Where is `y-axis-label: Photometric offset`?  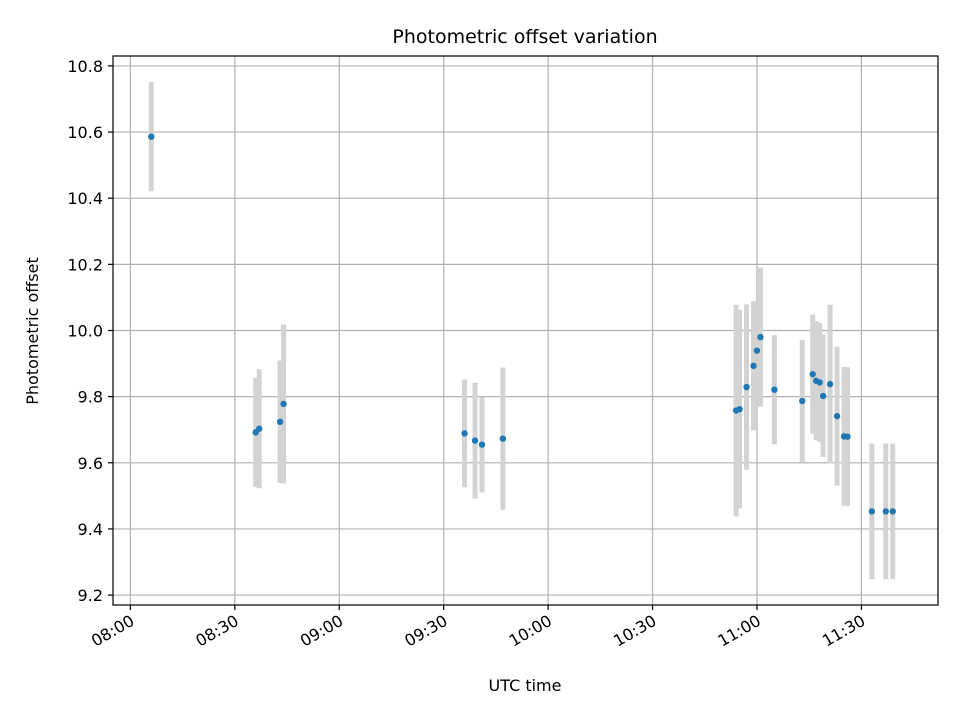 y-axis-label: Photometric offset is located at coordinates (32, 331).